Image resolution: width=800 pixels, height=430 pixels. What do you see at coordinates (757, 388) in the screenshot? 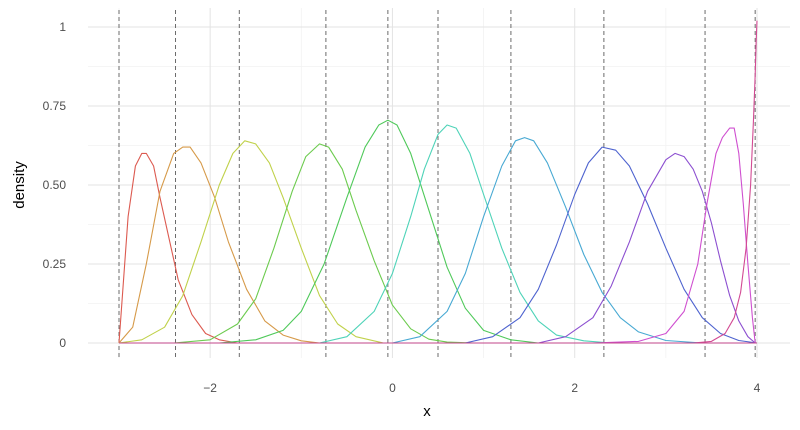
I see `x-tick-label: 4` at bounding box center [757, 388].